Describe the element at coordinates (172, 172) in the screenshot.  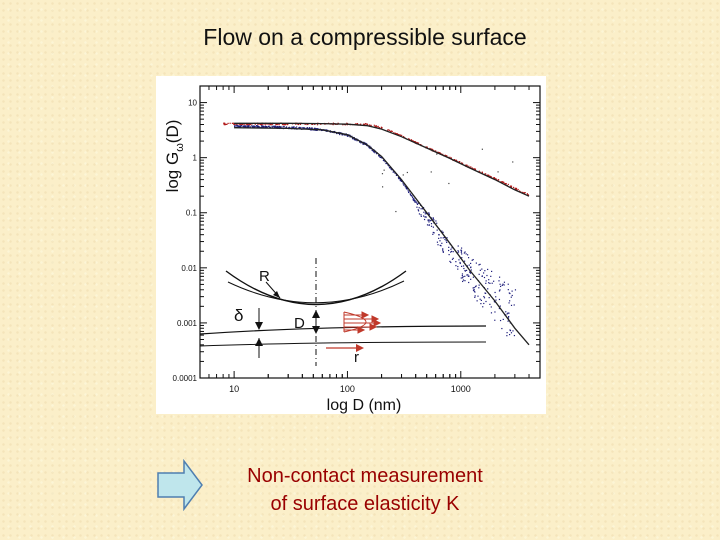
I see `y-axis-label-main: log G` at that location.